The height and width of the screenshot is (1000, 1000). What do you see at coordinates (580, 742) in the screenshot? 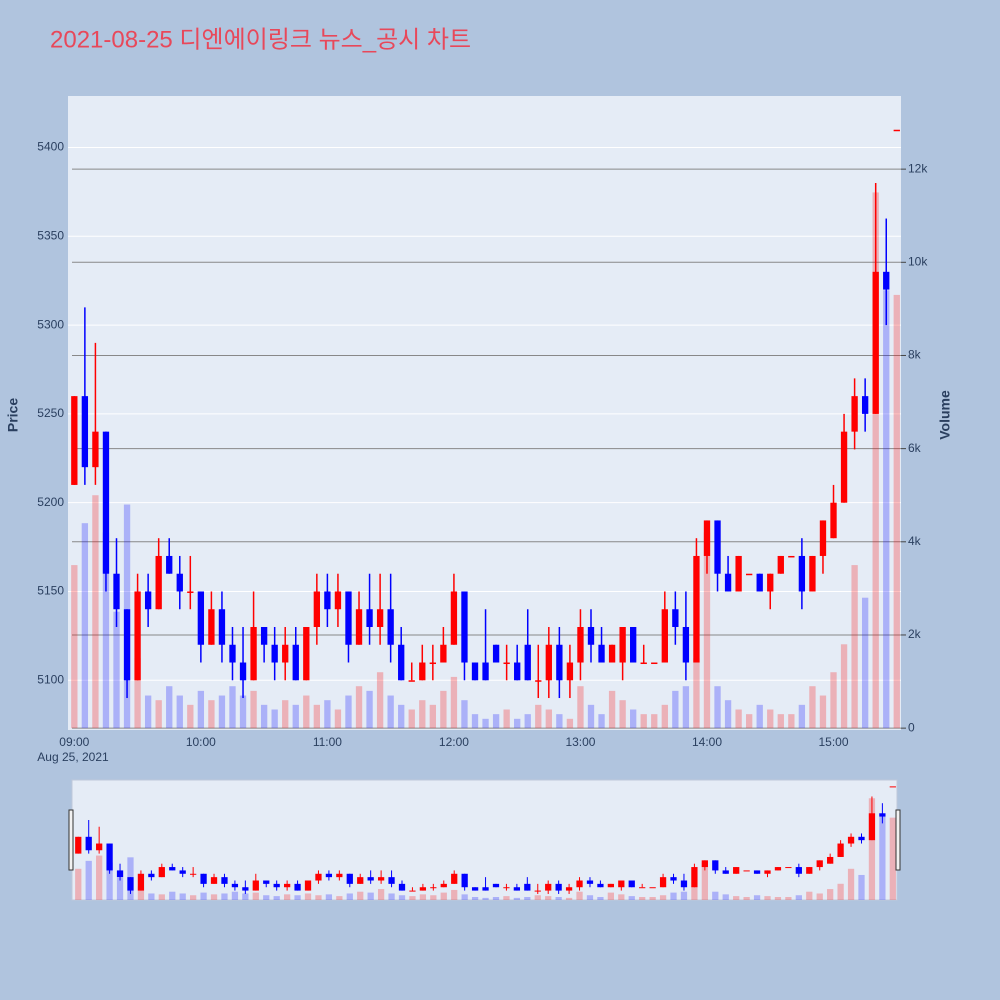
I see `x-tick-label: 13:00` at bounding box center [580, 742].